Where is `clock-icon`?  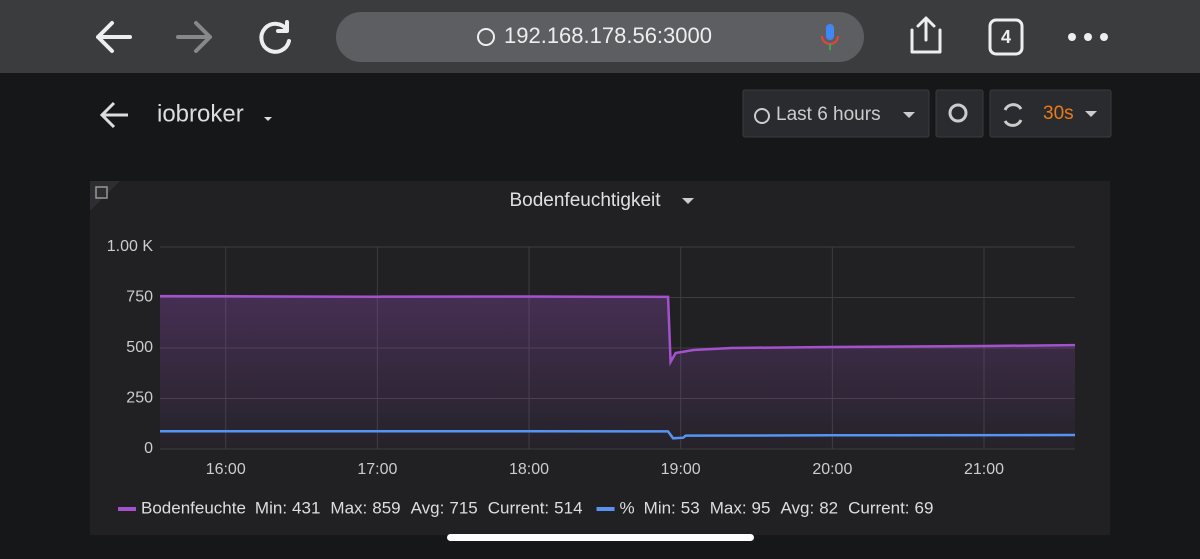
clock-icon is located at coordinates (762, 116).